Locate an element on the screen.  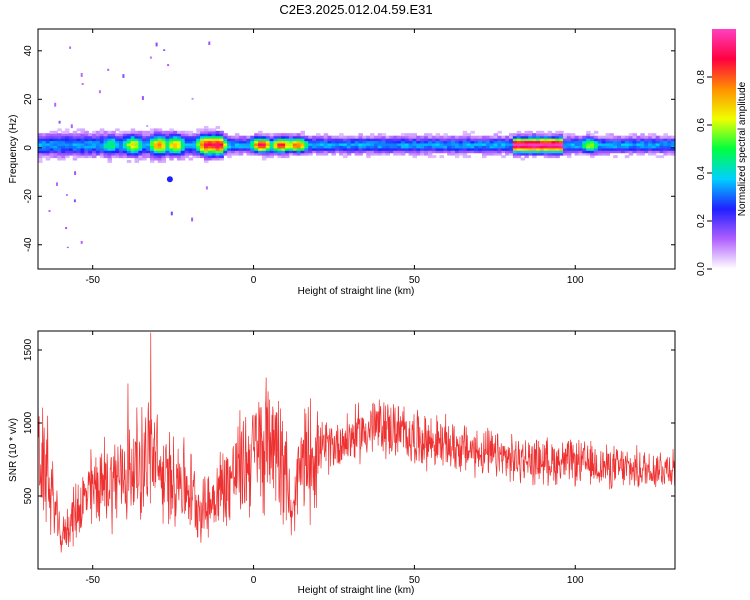
snr-x-axis-label: Height of straight line (km) is located at coordinates (356, 590).